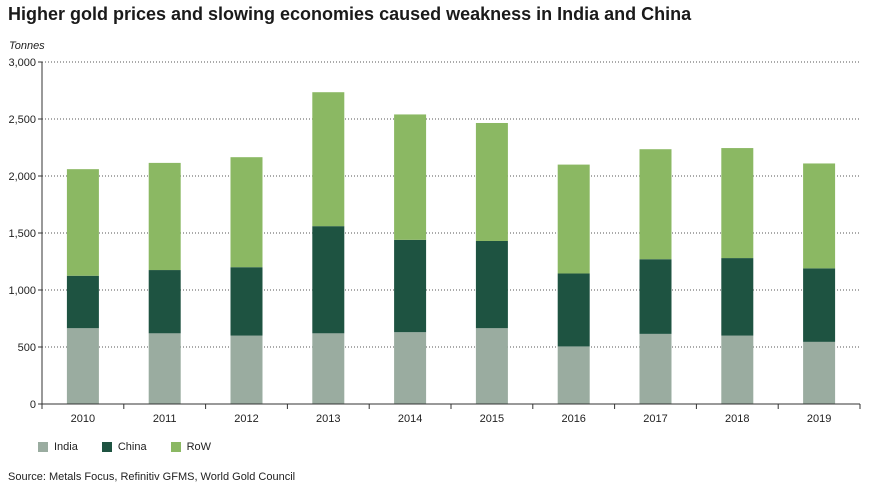 Image resolution: width=869 pixels, height=491 pixels. I want to click on legend-item-india: India, so click(58, 447).